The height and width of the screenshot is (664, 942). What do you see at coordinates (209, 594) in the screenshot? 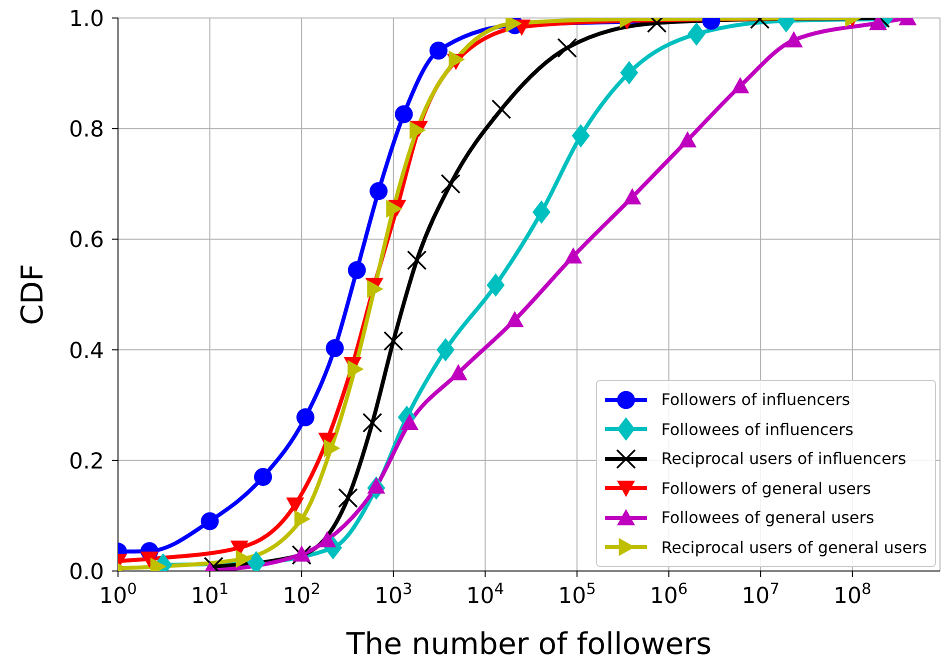
I see `x-tick-label: 10$^{1}$` at bounding box center [209, 594].